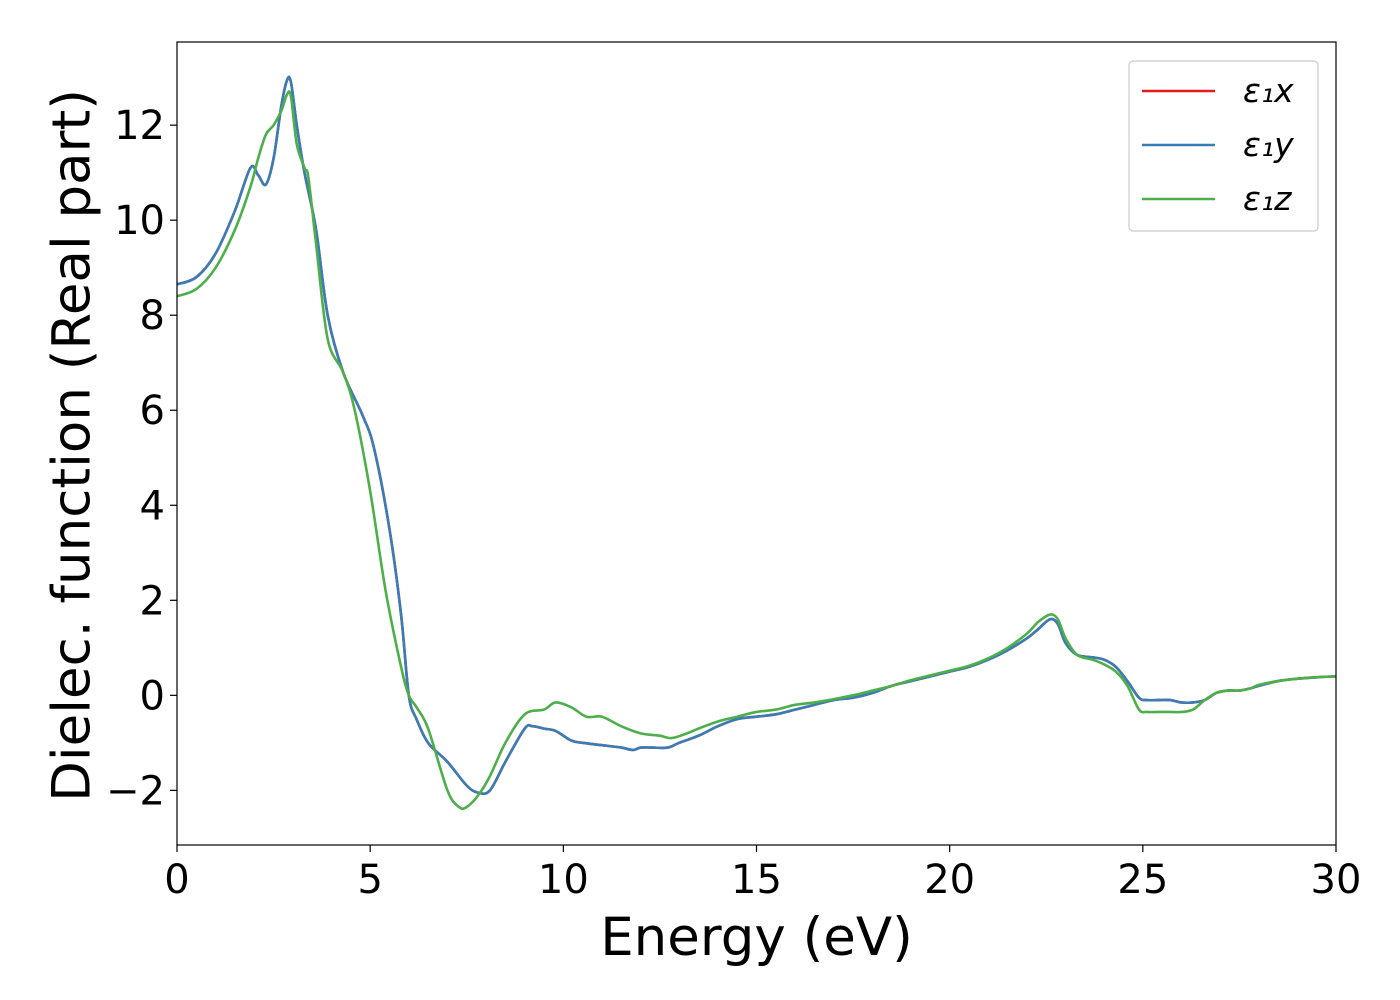 This screenshot has width=1400, height=1000. I want to click on y-tick-label: 4, so click(152, 506).